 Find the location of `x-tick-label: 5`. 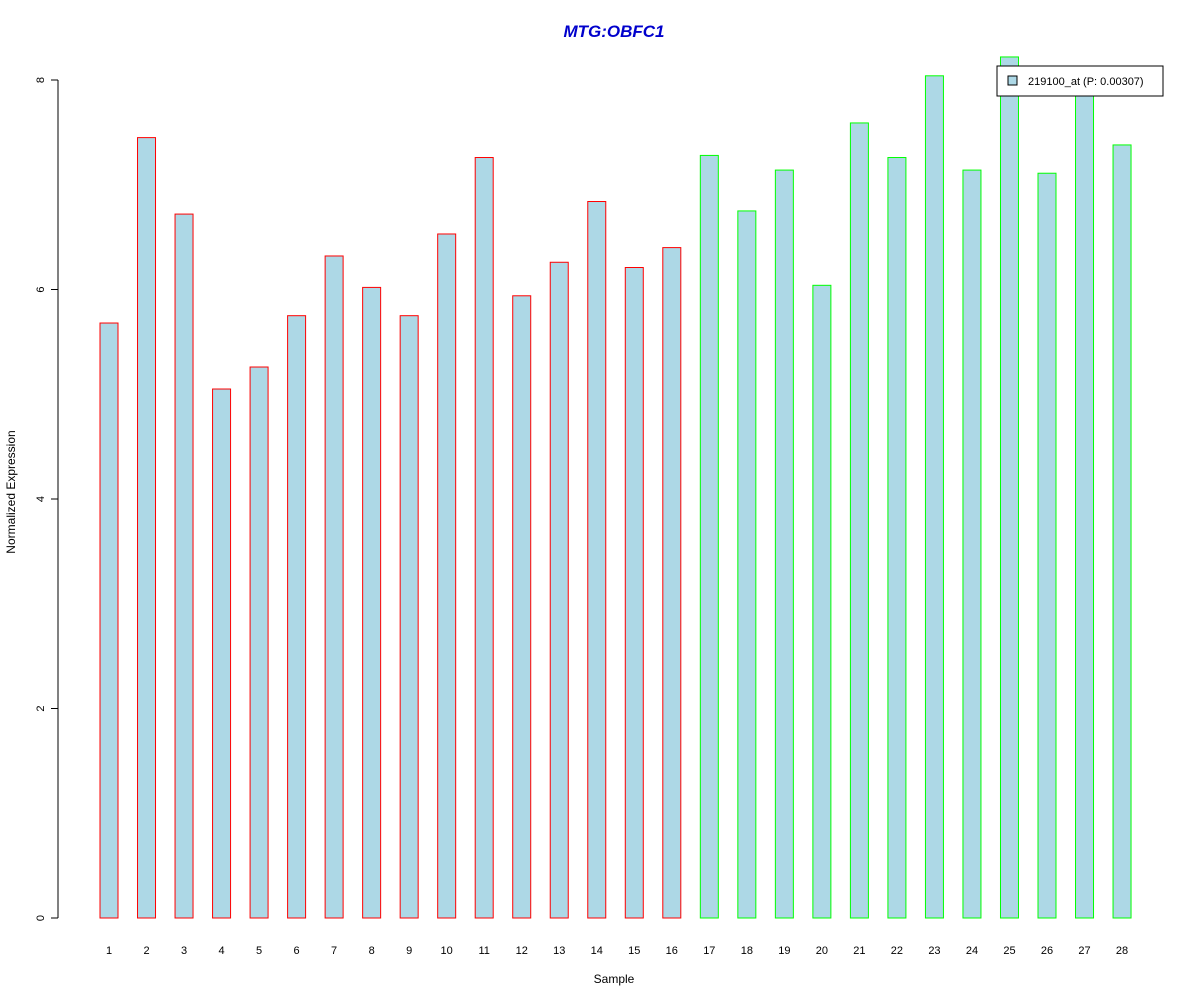

x-tick-label: 5 is located at coordinates (259, 951).